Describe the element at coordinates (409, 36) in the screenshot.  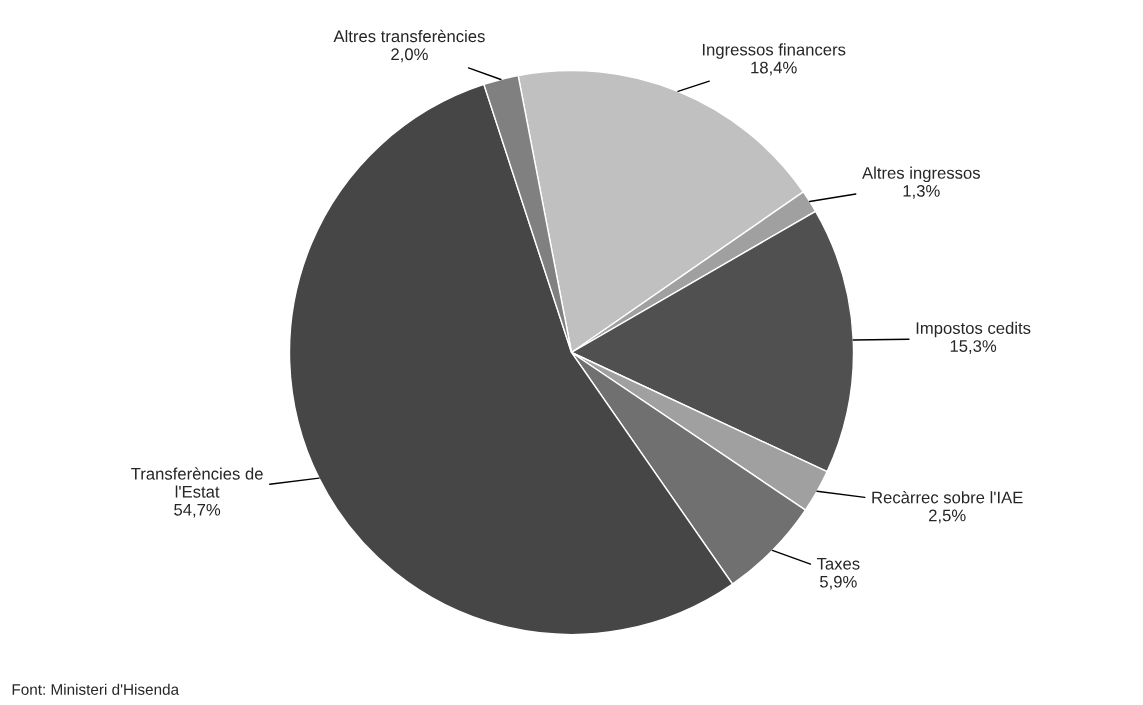
I see `slice-label: Altres transferències` at that location.